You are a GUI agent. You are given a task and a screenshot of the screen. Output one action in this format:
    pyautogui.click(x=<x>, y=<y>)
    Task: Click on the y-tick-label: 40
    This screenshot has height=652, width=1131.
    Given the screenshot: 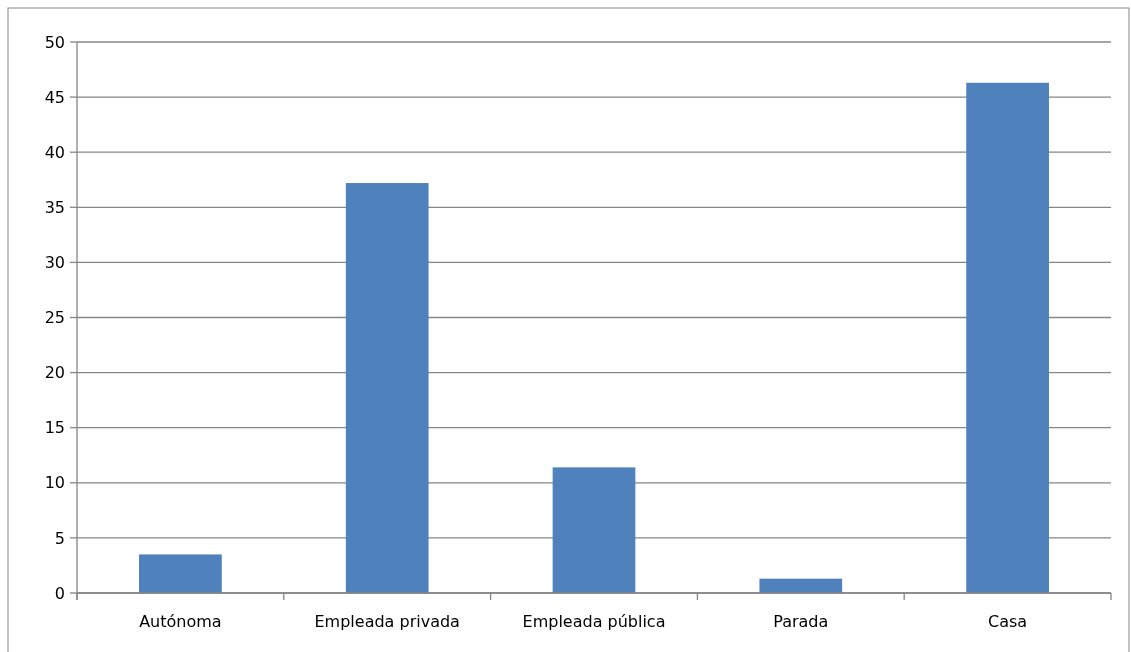 What is the action you would take?
    pyautogui.click(x=54, y=152)
    